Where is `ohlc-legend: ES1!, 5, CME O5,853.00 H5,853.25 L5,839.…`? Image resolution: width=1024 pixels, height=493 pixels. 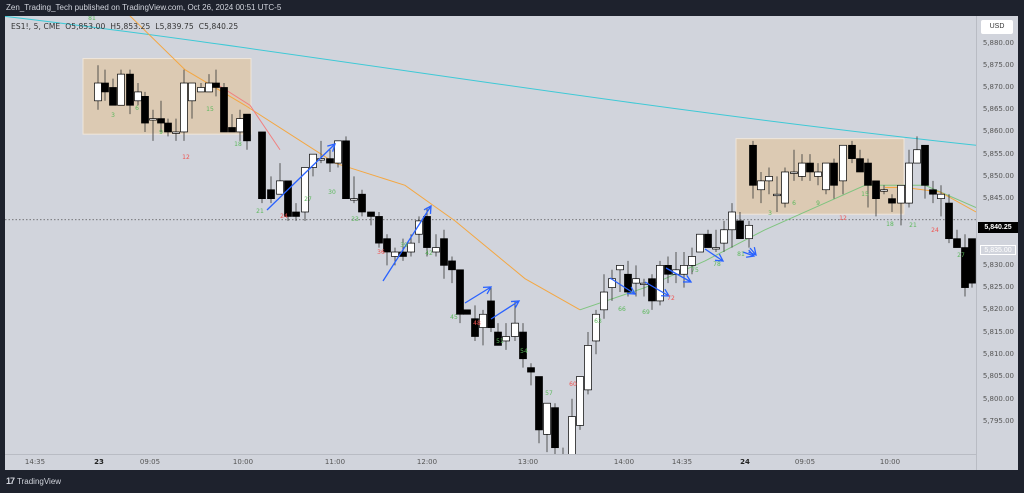
ohlc-legend: ES1!, 5, CME O5,853.00 H5,853.25 L5,839.… is located at coordinates (124, 26).